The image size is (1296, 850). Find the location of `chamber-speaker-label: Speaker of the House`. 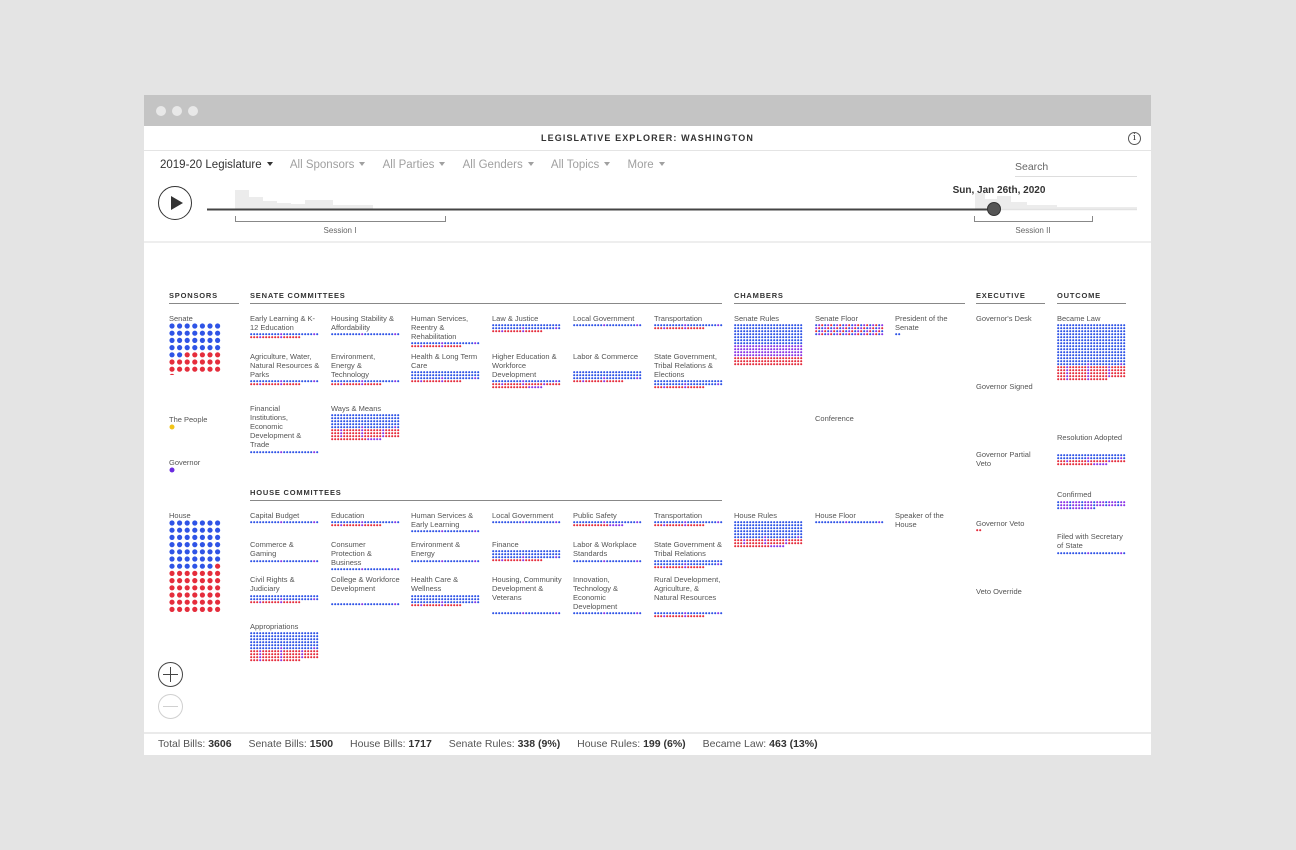

chamber-speaker-label: Speaker of the House is located at coordinates (919, 520).